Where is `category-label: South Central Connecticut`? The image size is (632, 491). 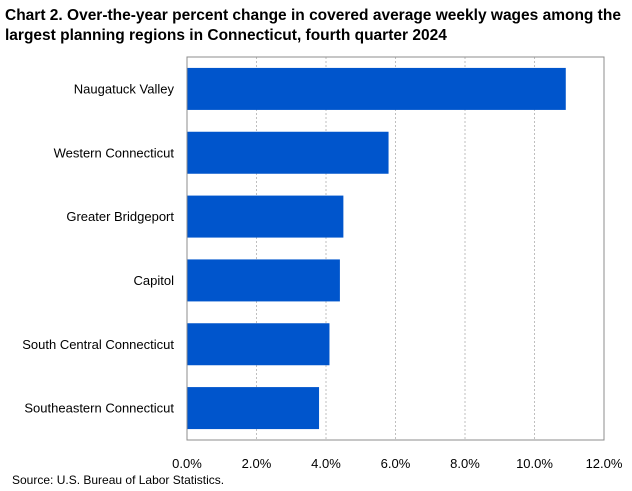 category-label: South Central Connecticut is located at coordinates (98, 344).